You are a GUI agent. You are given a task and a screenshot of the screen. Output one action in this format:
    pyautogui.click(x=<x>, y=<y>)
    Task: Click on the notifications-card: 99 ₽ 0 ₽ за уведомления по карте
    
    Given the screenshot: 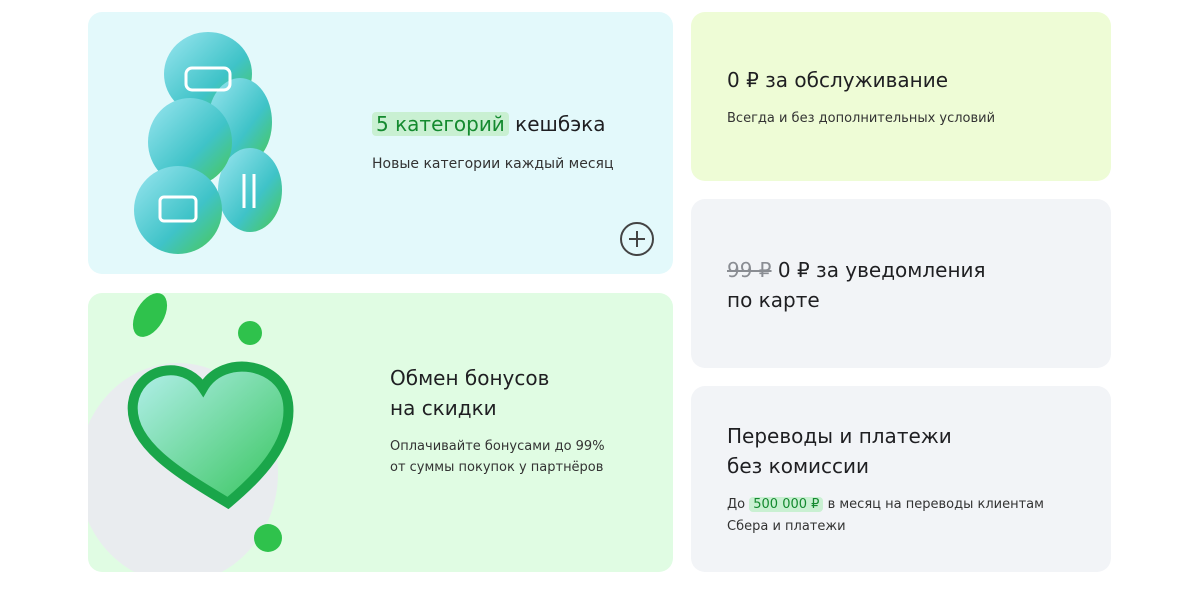 What is the action you would take?
    pyautogui.click(x=901, y=283)
    